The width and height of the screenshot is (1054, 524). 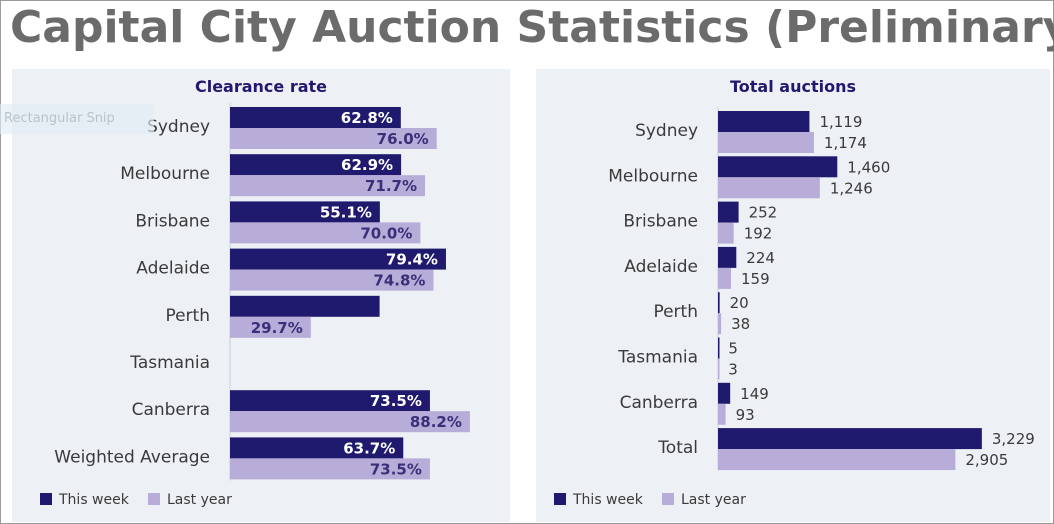 What do you see at coordinates (719, 369) in the screenshot?
I see `bar-last-year-tasmania` at bounding box center [719, 369].